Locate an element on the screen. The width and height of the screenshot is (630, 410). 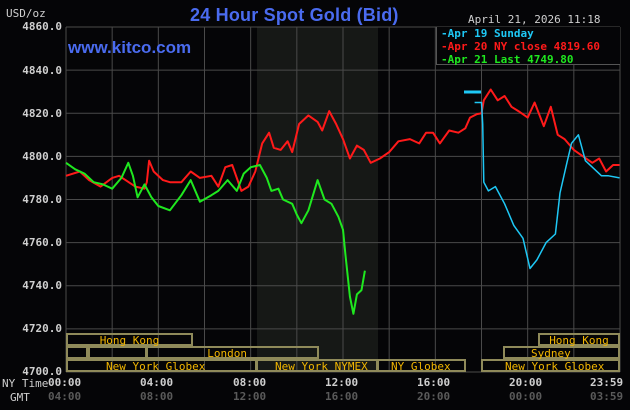
y-tick: 4740.0 is located at coordinates (42, 285).